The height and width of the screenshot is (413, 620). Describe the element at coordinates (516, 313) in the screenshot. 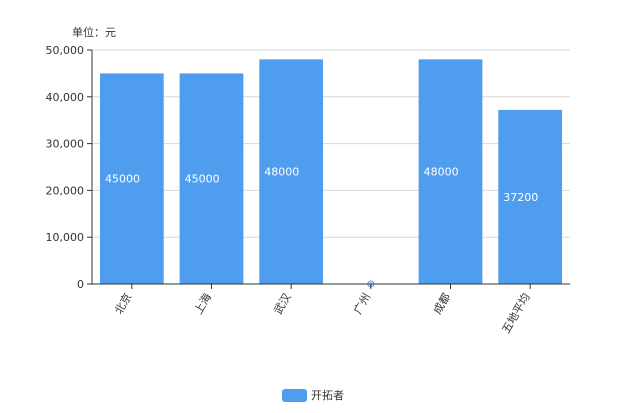

I see `x-tick-label: 五地平均` at that location.